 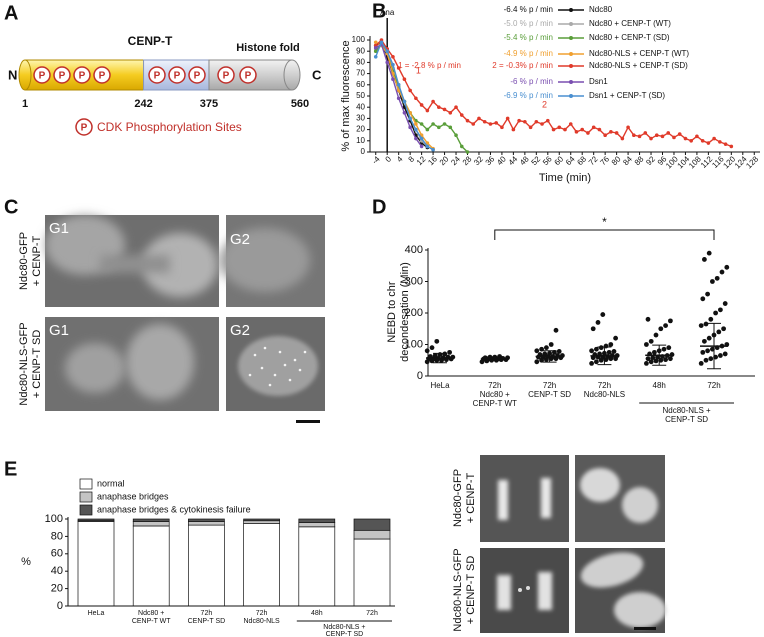 What do you see at coordinates (638, 65) in the screenshot?
I see `legend-label: Ndc80-NLS + CENP-T (SD)` at bounding box center [638, 65].